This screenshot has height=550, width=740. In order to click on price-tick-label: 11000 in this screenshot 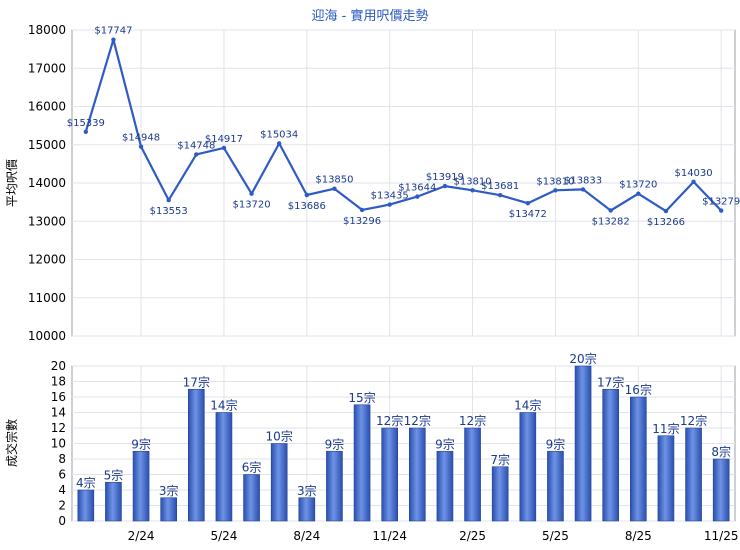, I will do `click(47, 298)`.